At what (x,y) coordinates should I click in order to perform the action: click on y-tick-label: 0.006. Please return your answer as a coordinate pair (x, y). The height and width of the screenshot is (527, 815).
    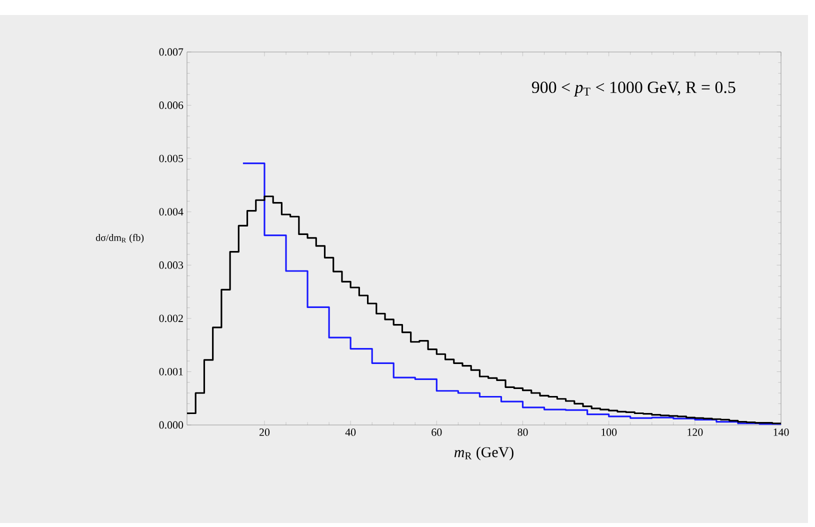
    Looking at the image, I should click on (171, 105).